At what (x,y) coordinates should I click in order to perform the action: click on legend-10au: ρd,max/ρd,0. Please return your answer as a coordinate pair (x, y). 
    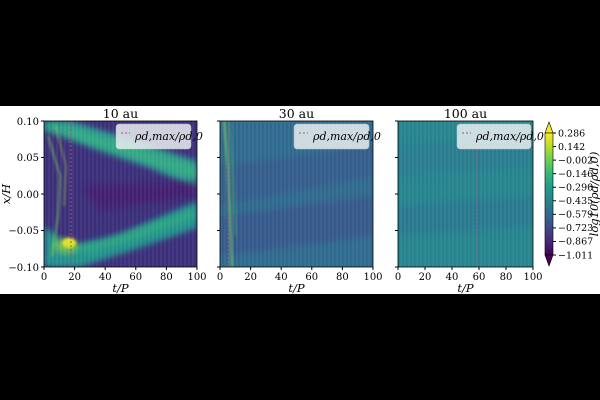
    Looking at the image, I should click on (159, 136).